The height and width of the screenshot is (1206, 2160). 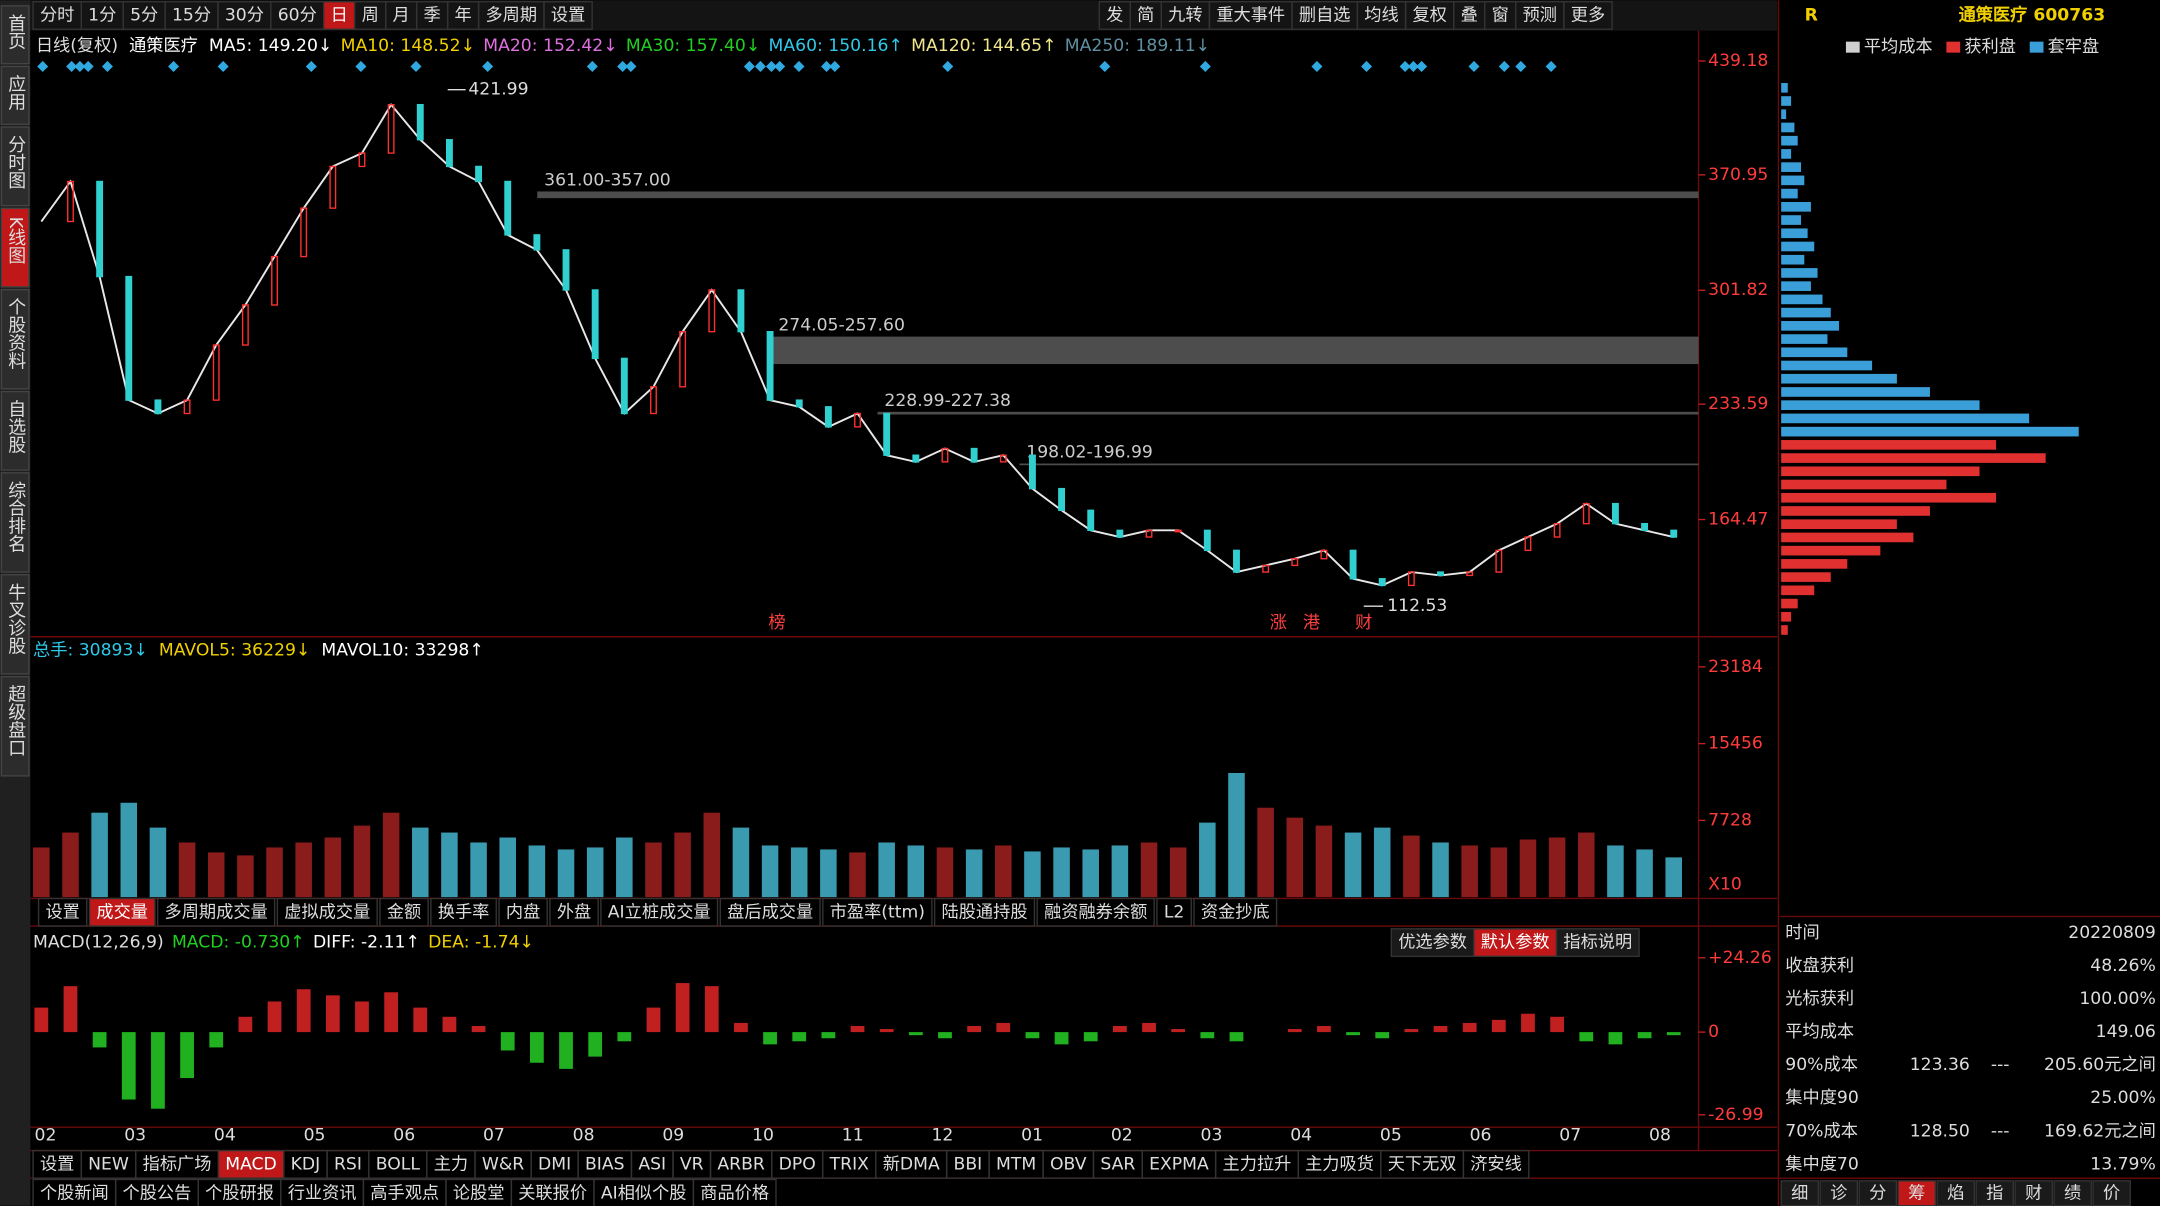 What do you see at coordinates (74, 1193) in the screenshot?
I see `bottom-tab: 个股新闻` at bounding box center [74, 1193].